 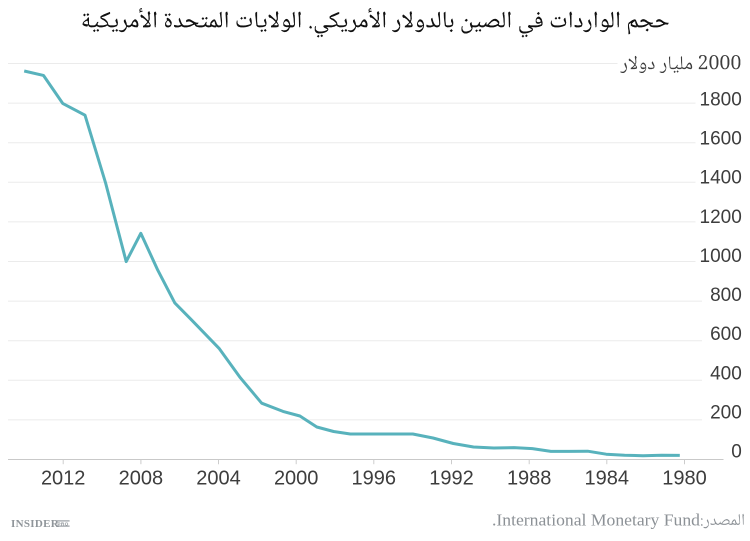 What do you see at coordinates (63, 479) in the screenshot?
I see `svg-text: 2012` at bounding box center [63, 479].